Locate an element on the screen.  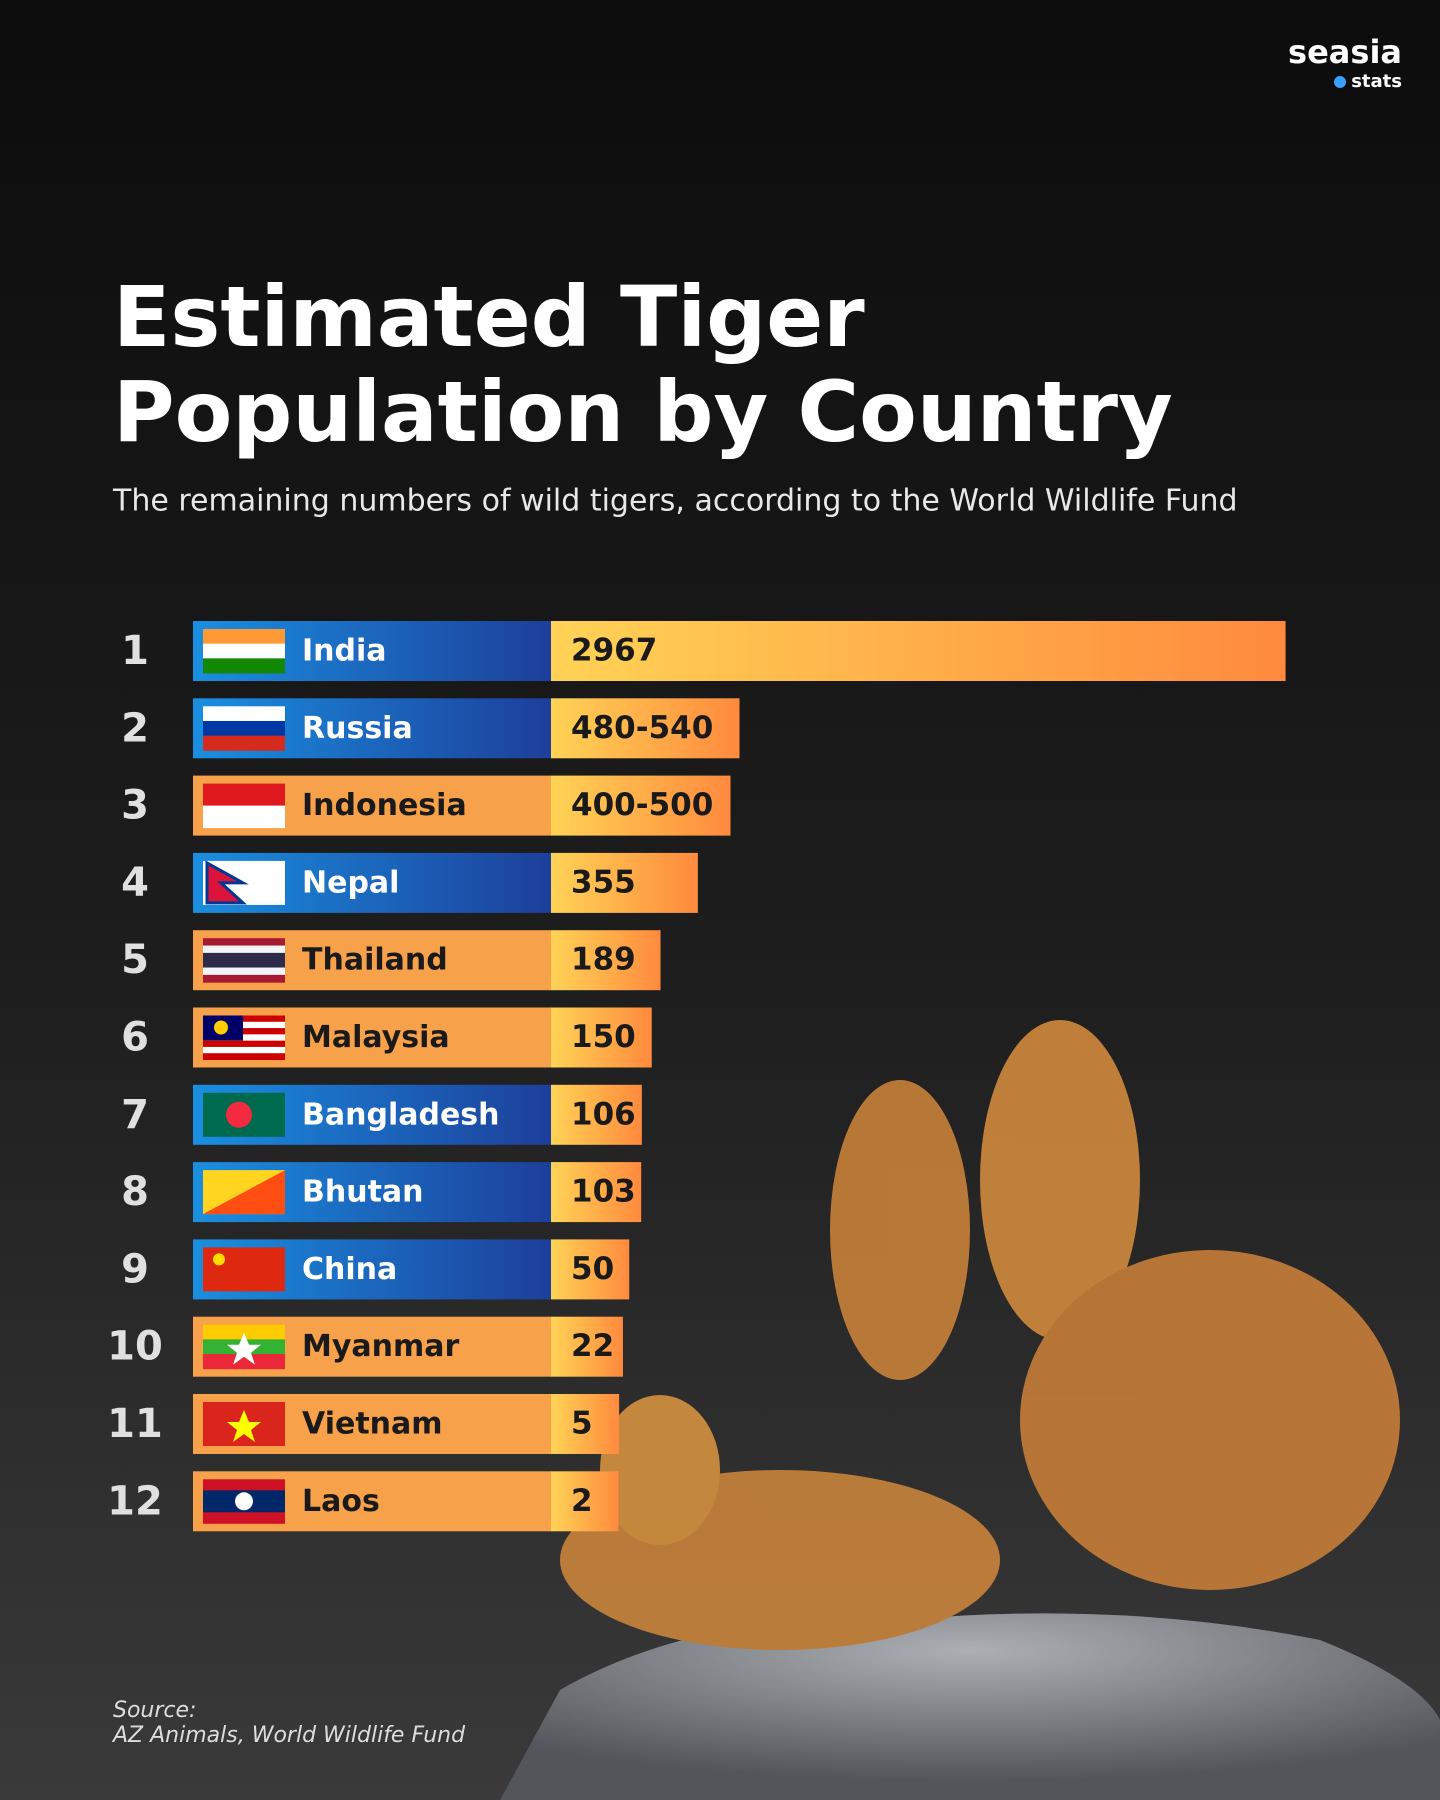
country-label: Indonesia is located at coordinates (384, 805).